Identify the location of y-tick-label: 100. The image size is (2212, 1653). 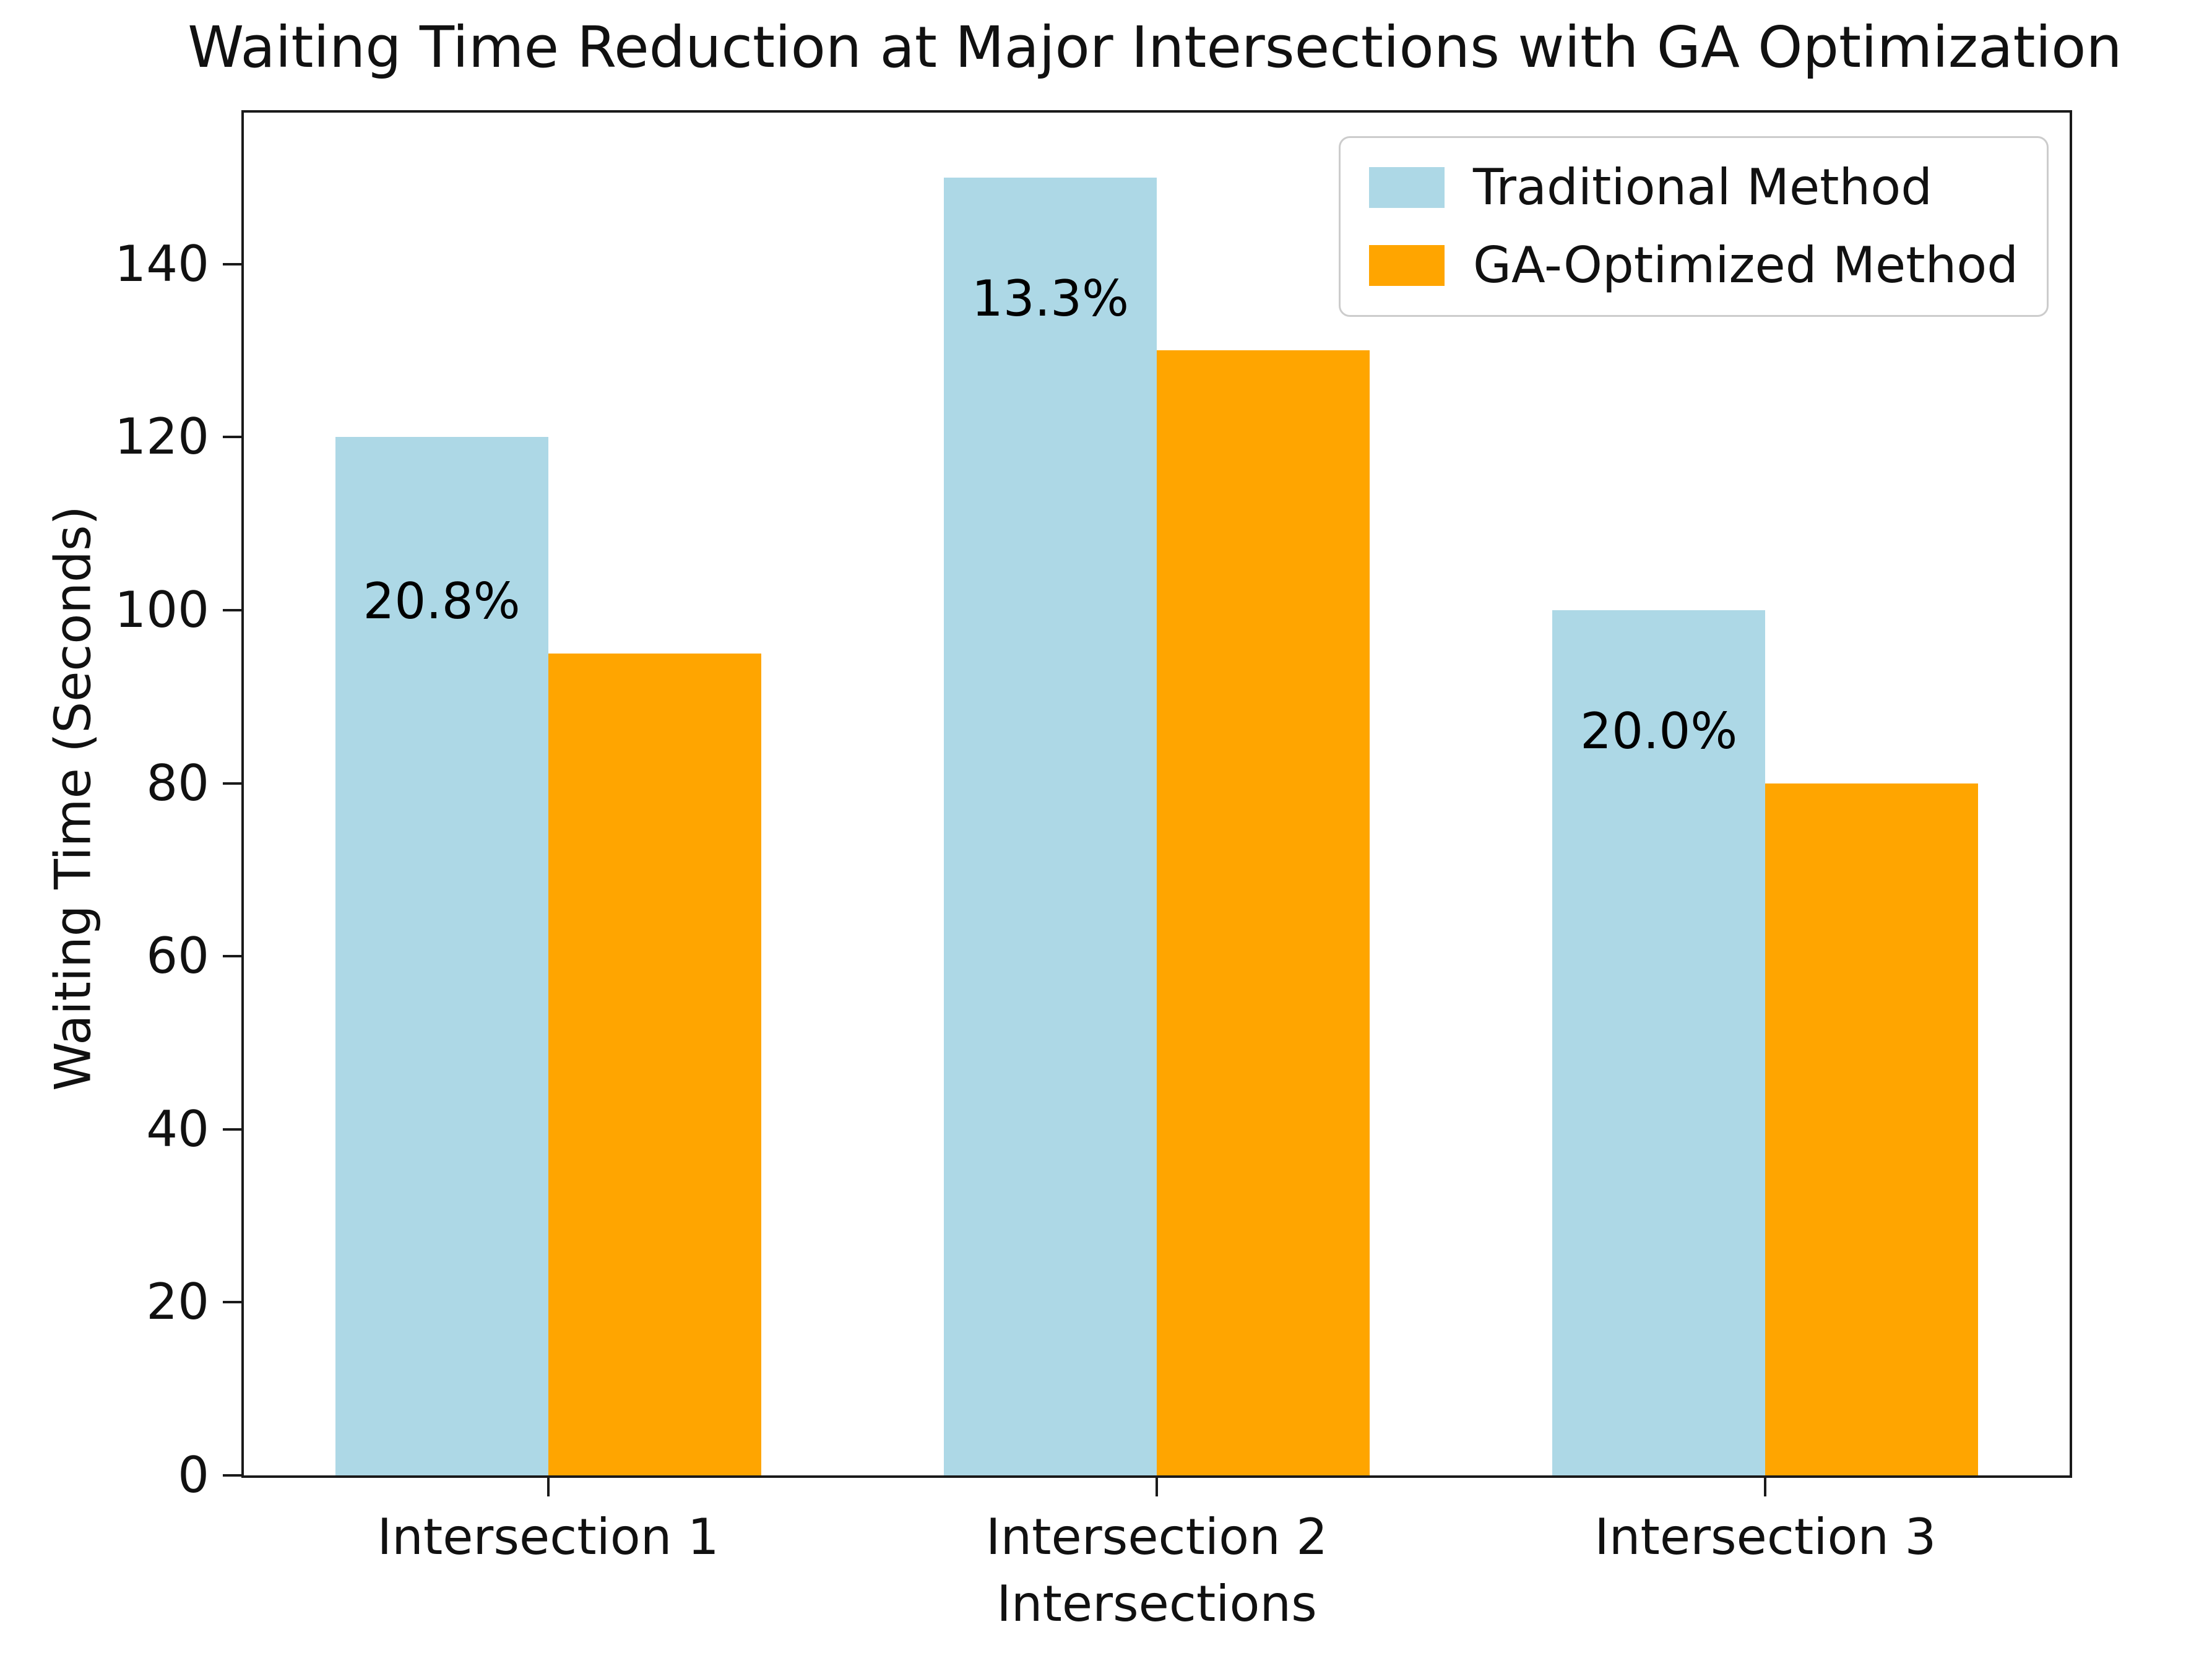
(161, 609).